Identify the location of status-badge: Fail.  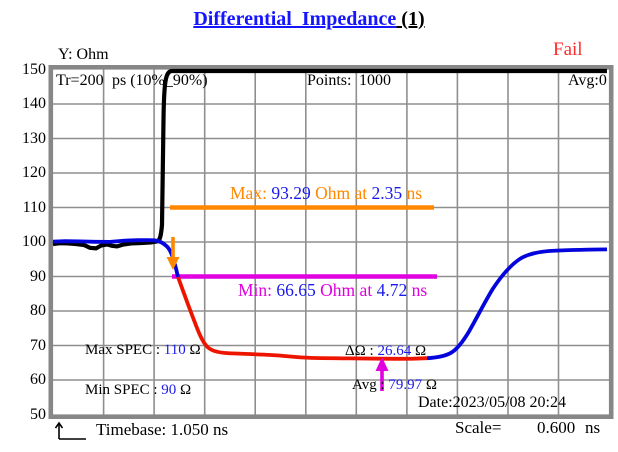
(568, 49).